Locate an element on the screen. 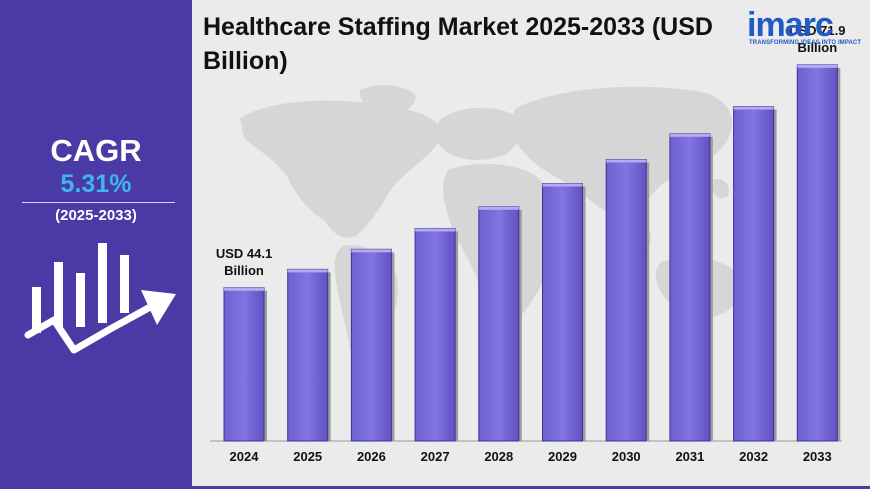  bar-2030 is located at coordinates (626, 300).